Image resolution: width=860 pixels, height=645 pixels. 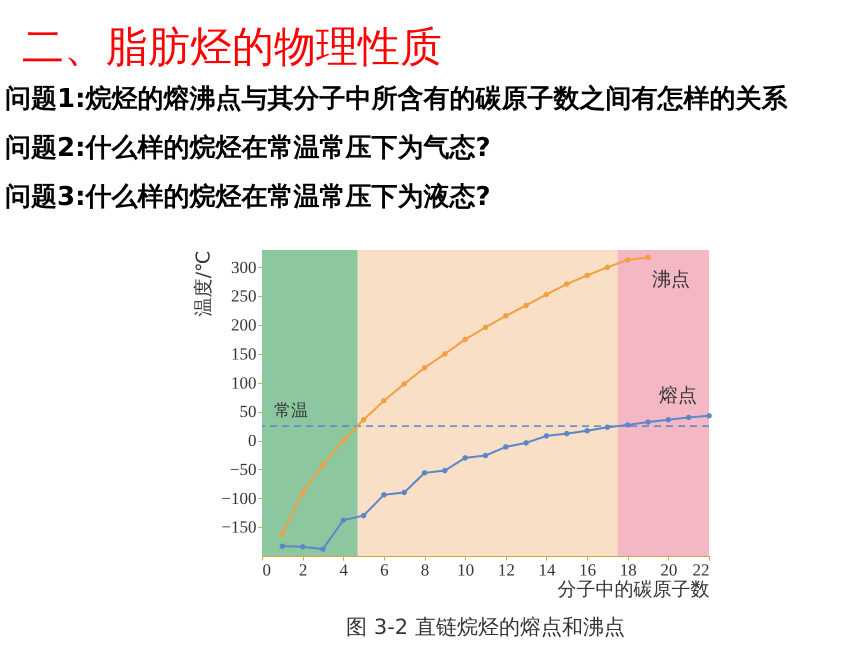 I want to click on series-label: 熔点, so click(x=678, y=395).